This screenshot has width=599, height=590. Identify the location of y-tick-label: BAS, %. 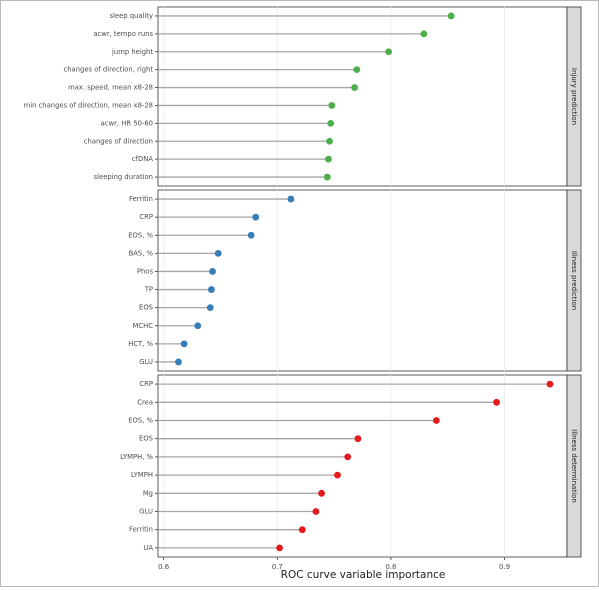
(141, 253).